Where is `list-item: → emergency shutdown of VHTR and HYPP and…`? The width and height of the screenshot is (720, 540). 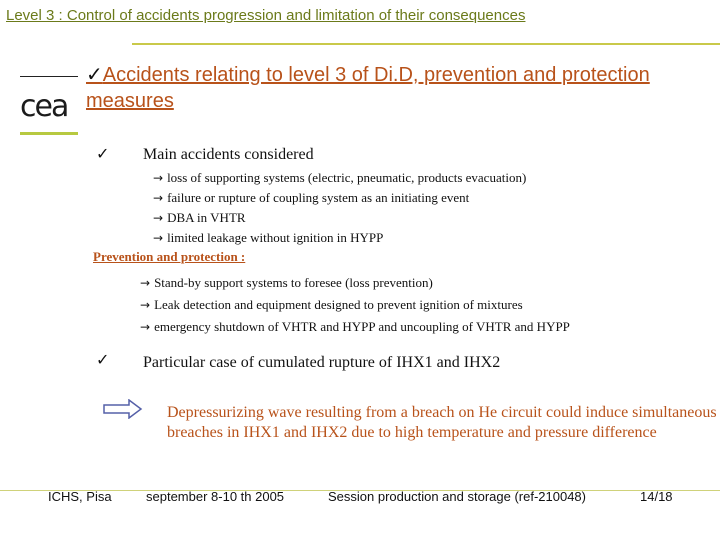 list-item: → emergency shutdown of VHTR and HYPP and… is located at coordinates (355, 326).